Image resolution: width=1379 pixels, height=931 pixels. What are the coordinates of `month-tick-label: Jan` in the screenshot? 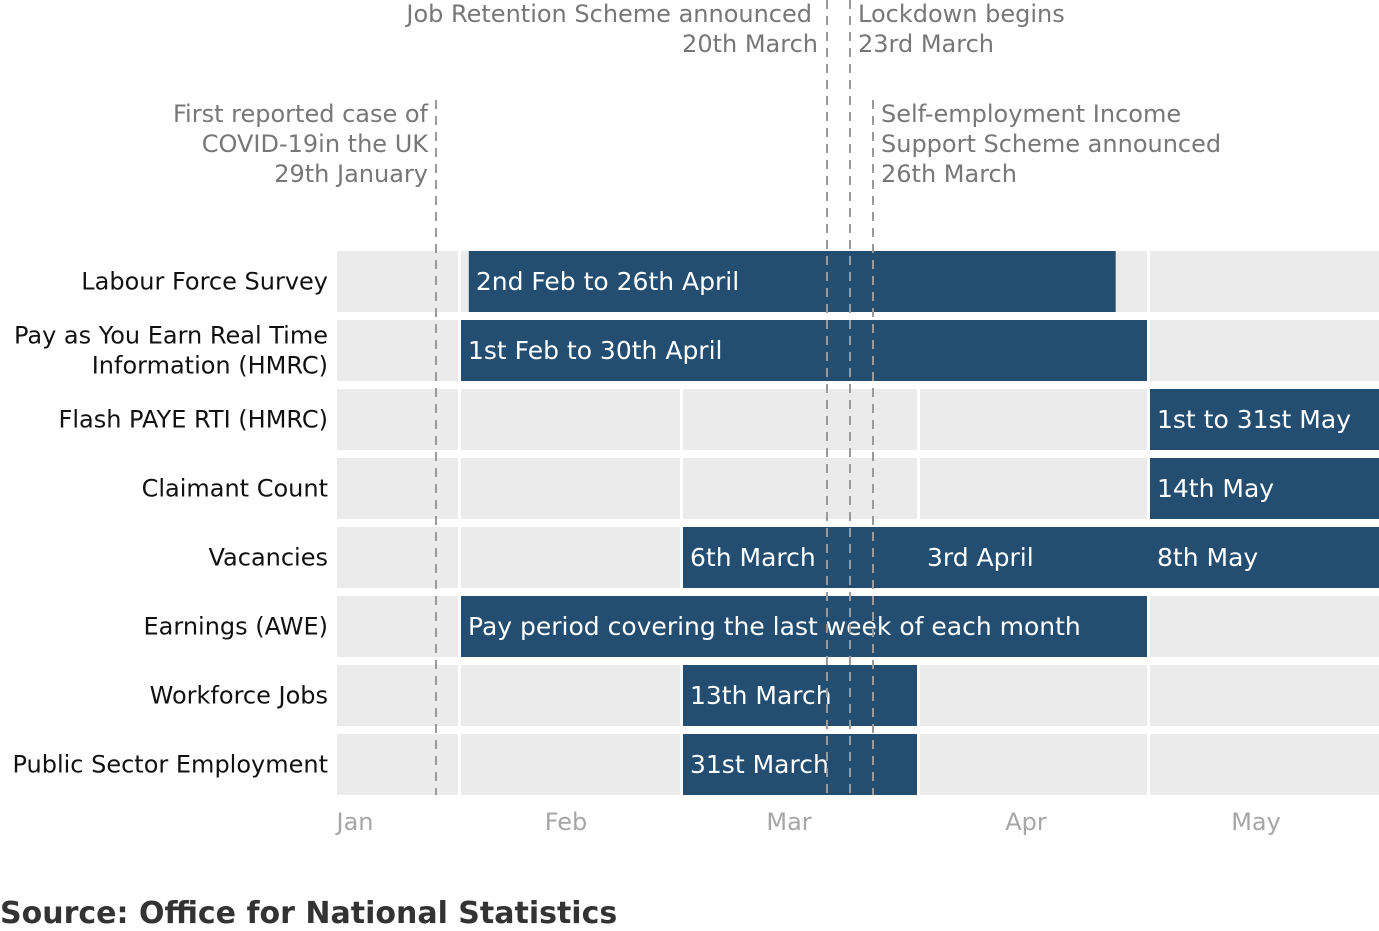 It's located at (354, 822).